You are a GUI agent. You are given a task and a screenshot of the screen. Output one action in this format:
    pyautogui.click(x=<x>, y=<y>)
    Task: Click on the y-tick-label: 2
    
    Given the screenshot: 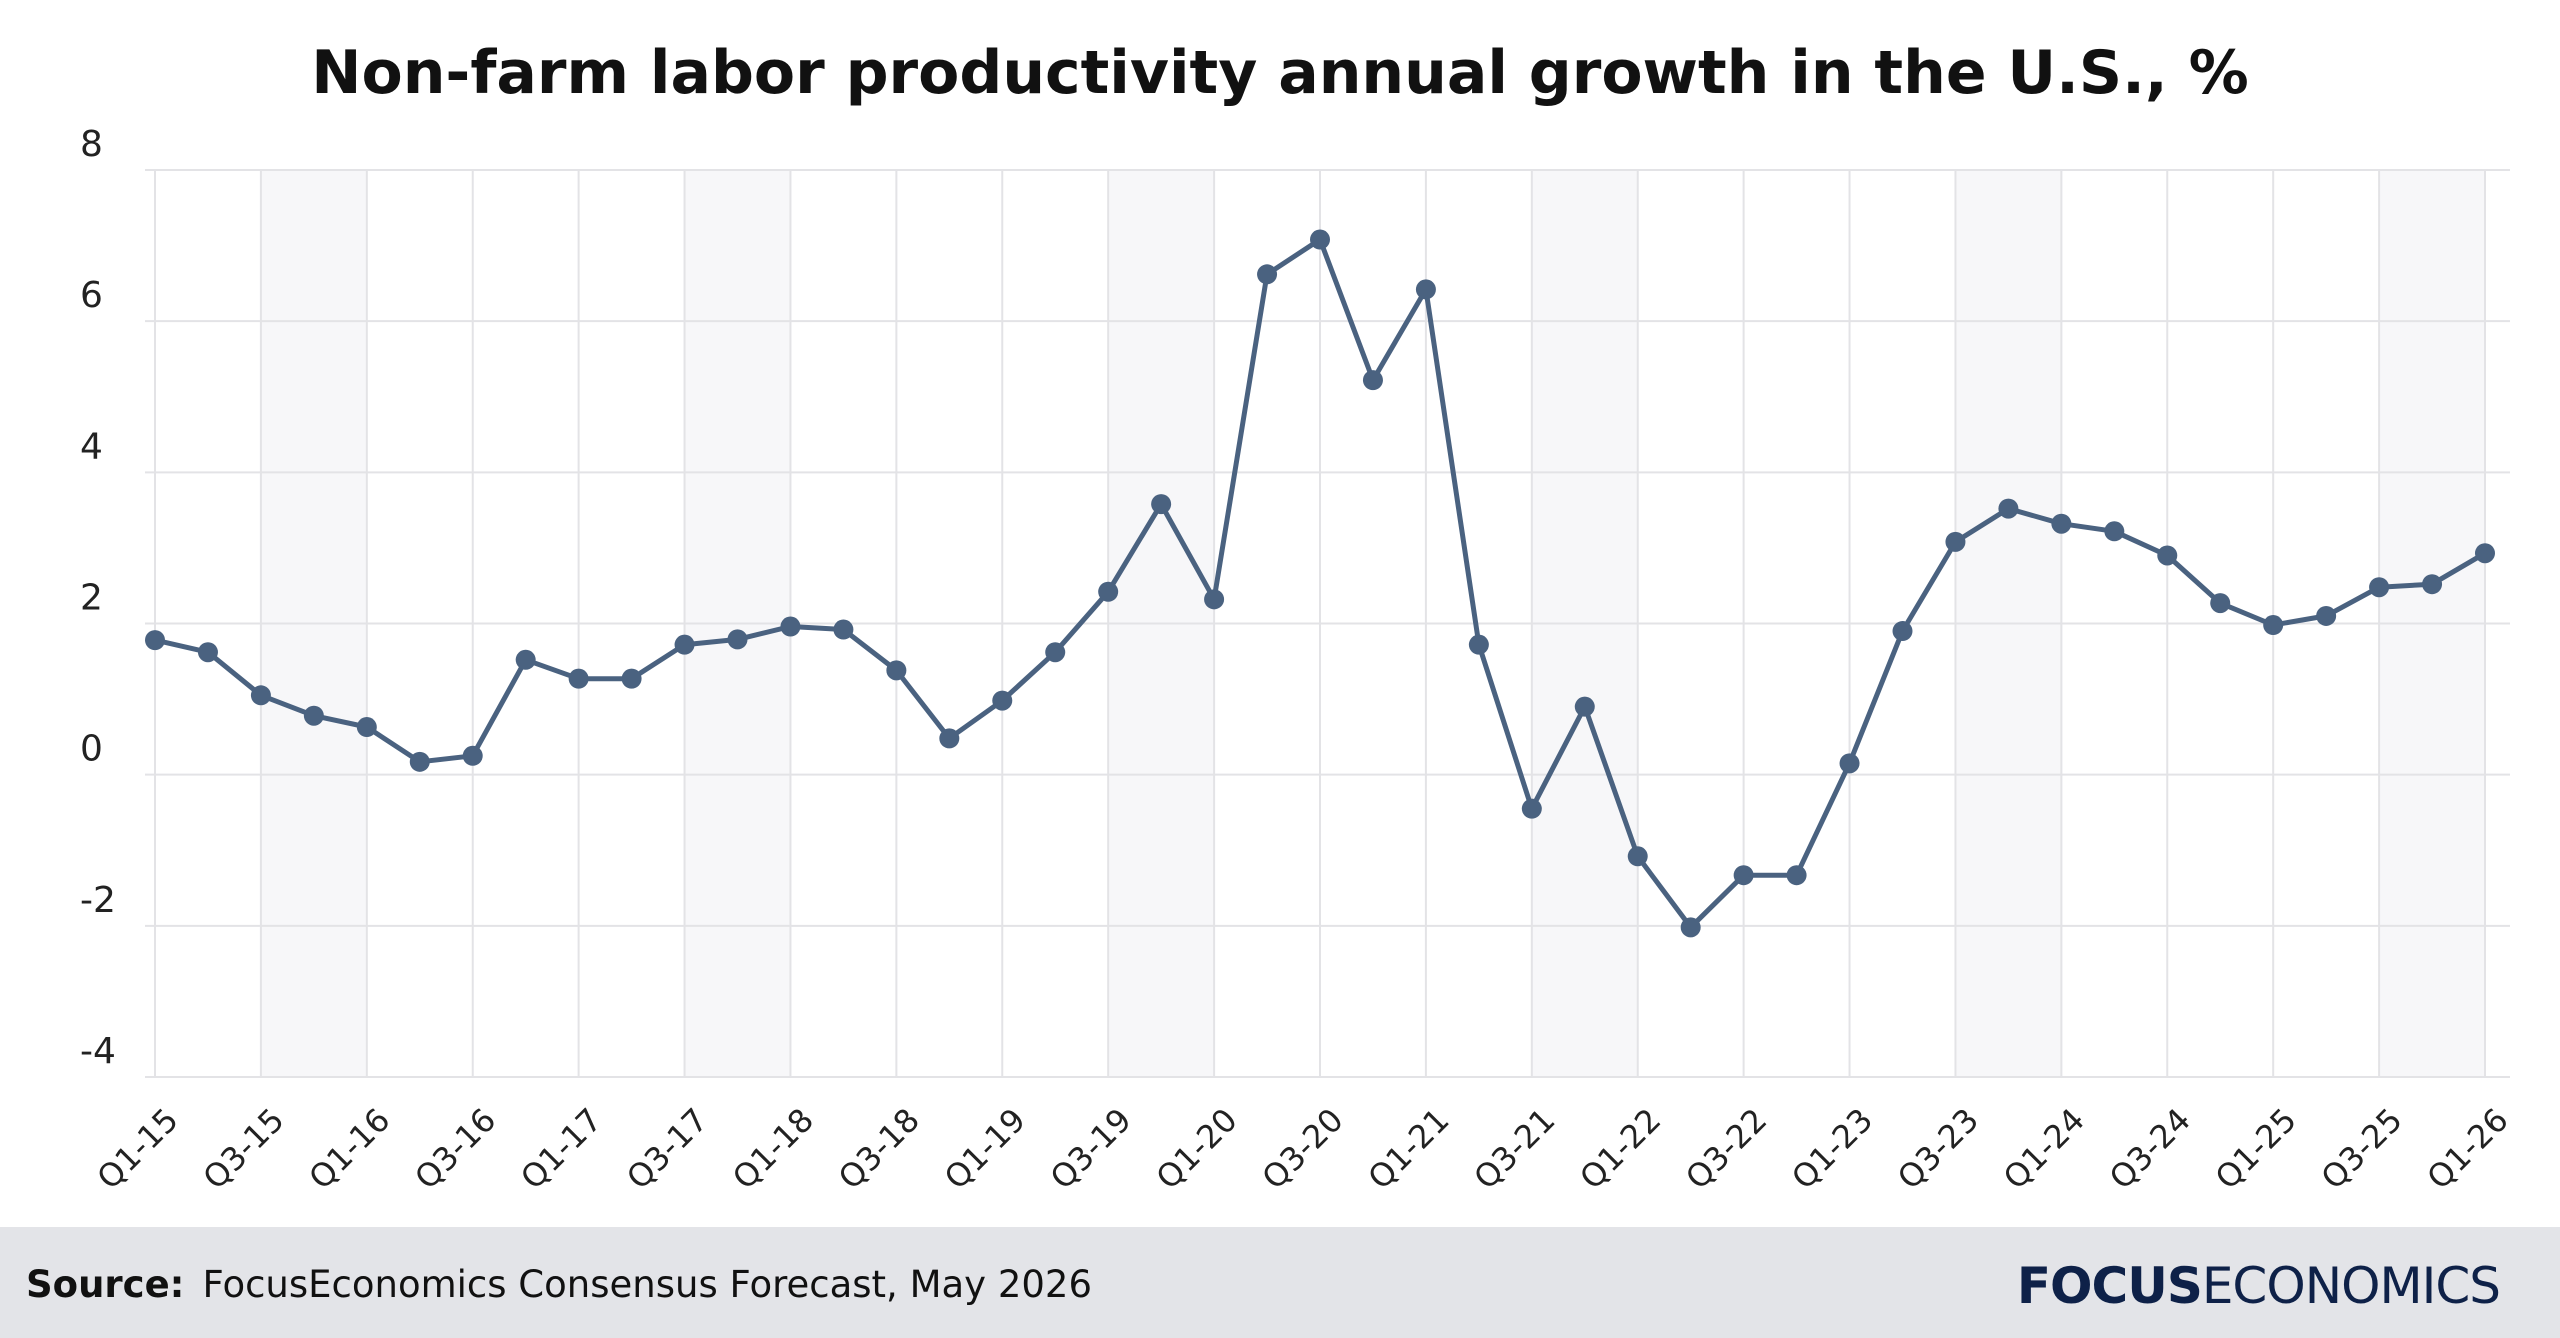 What is the action you would take?
    pyautogui.click(x=91, y=598)
    